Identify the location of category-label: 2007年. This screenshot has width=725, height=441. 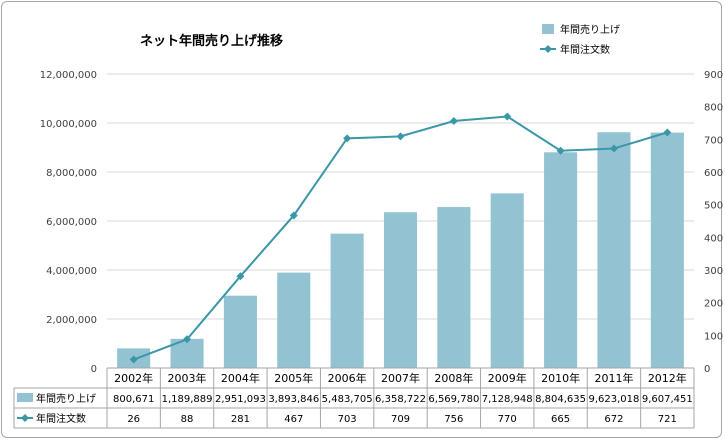
(400, 378).